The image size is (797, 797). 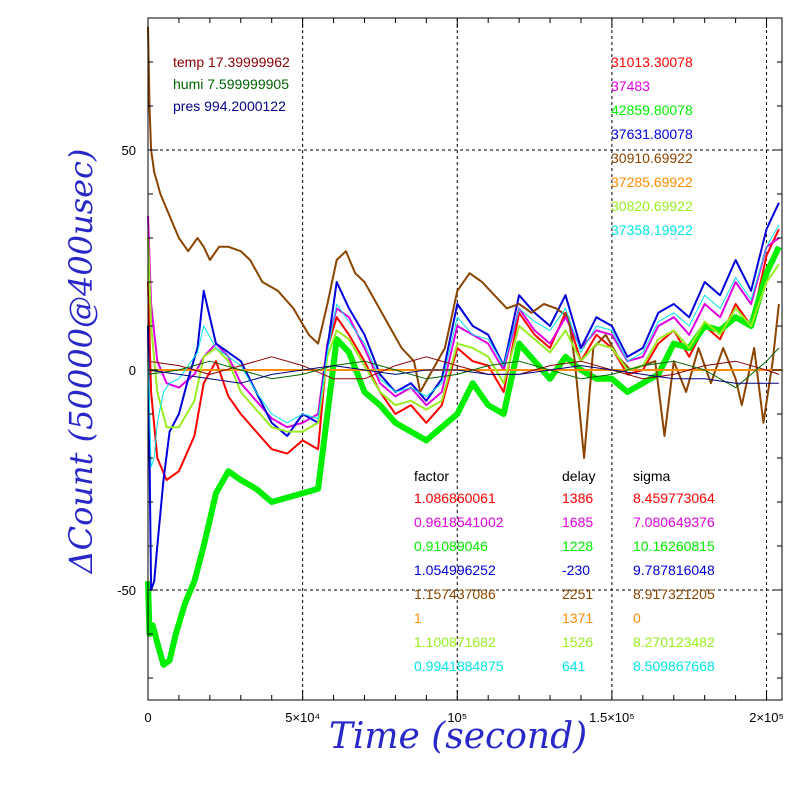 I want to click on table-cell-factor: 1, so click(x=418, y=618).